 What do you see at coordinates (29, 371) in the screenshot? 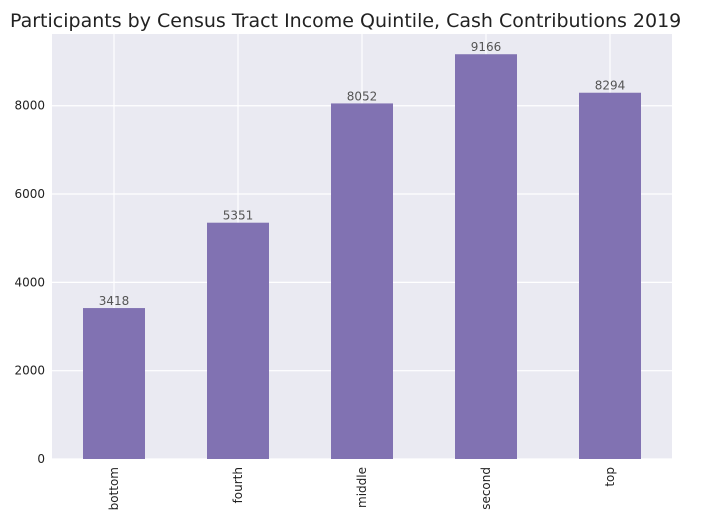
I see `y-tick-label: 2000` at bounding box center [29, 371].